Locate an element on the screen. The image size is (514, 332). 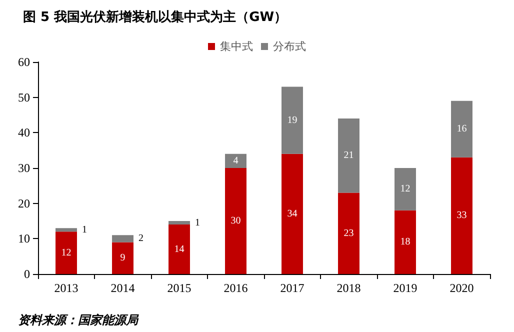
y-tick-label: 20 is located at coordinates (24, 203).